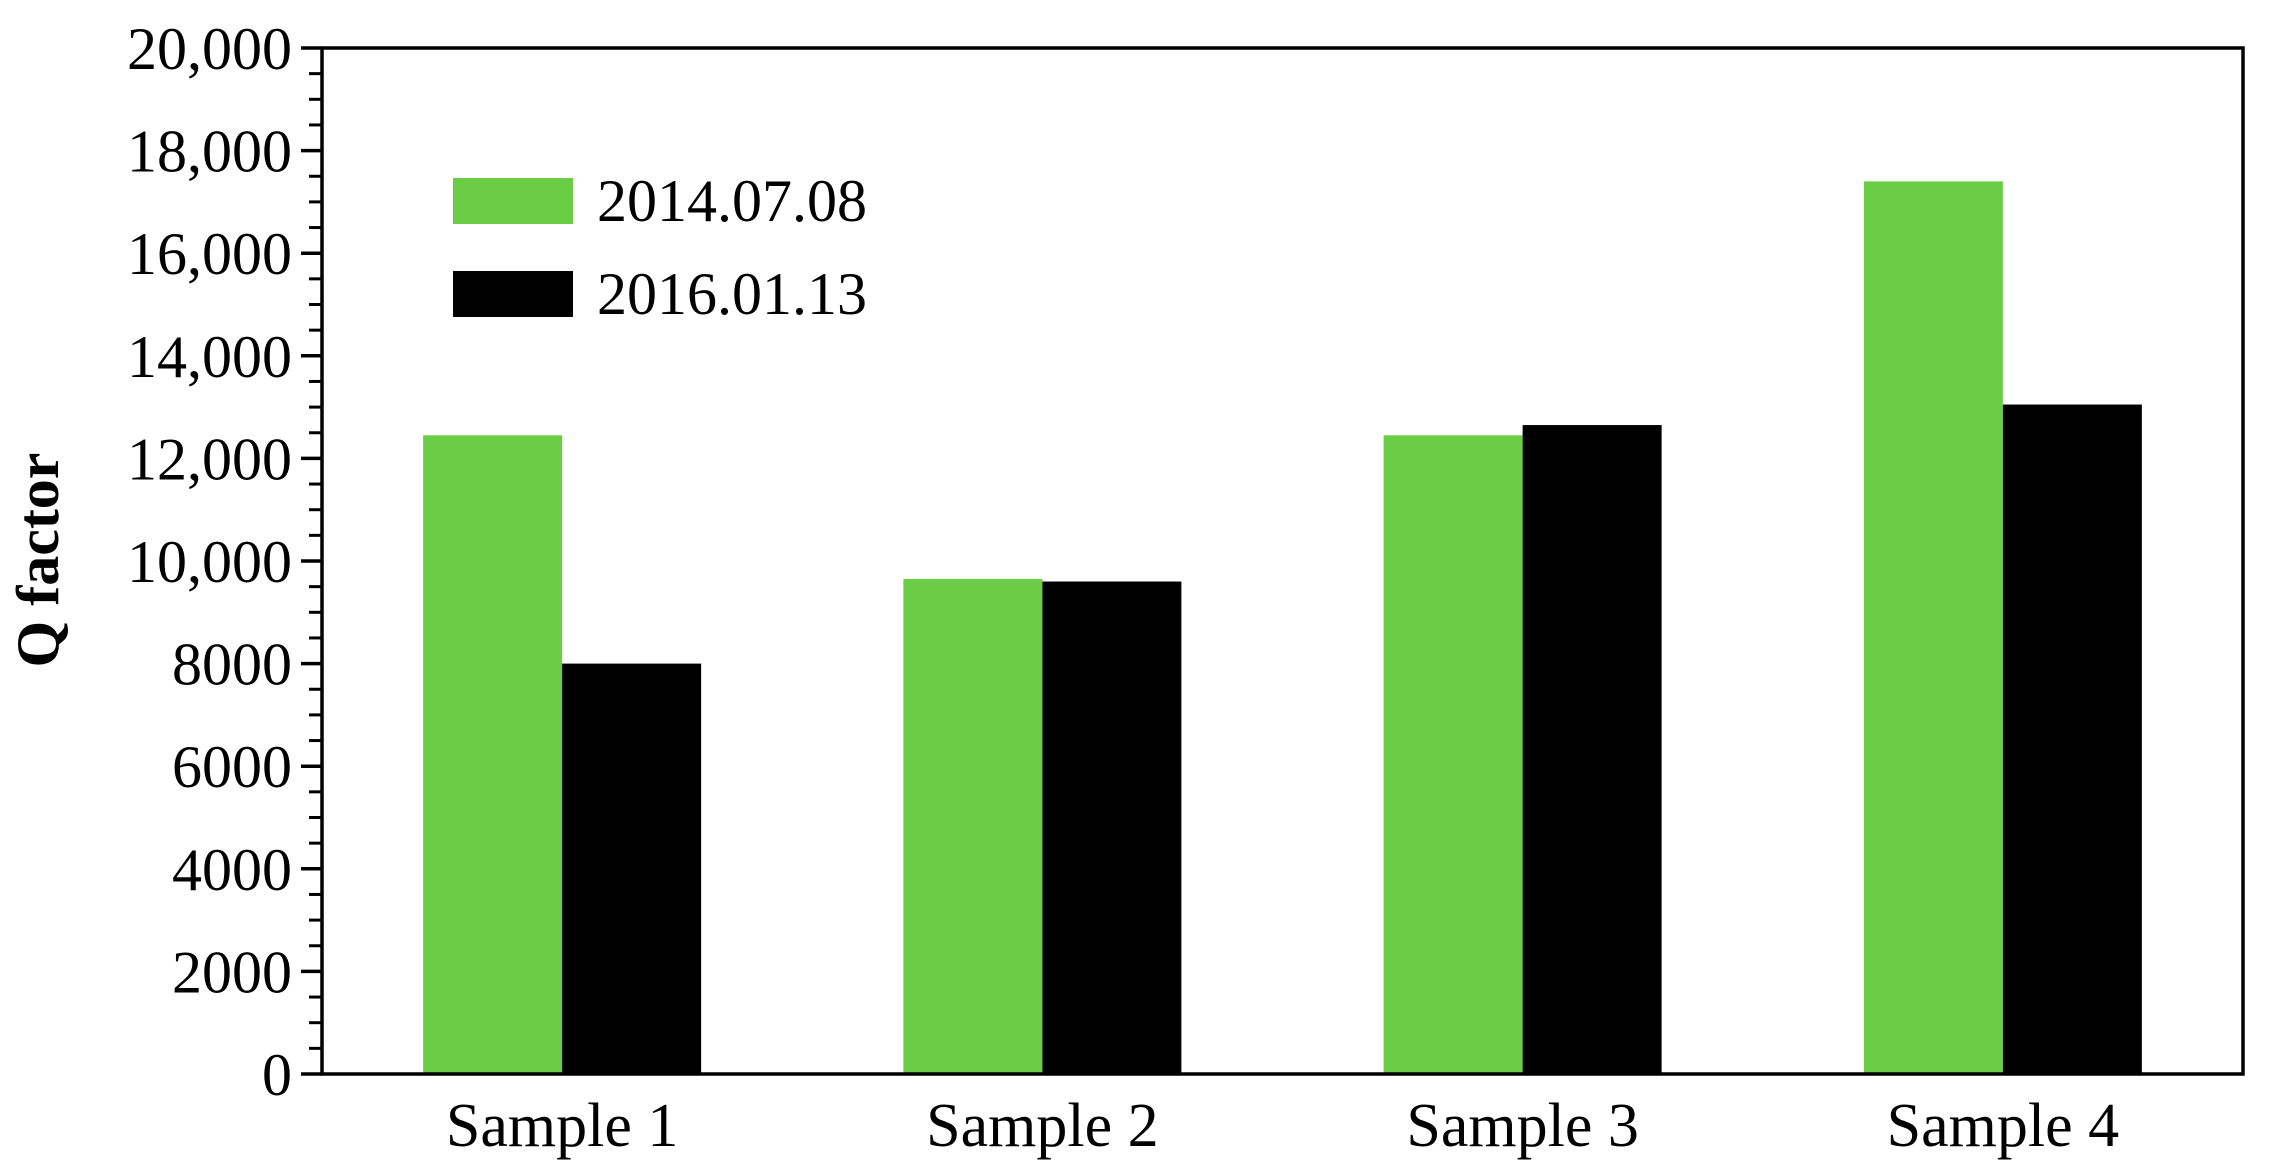 The image size is (2271, 1171). I want to click on y-axis-tick-label: 4000, so click(232, 870).